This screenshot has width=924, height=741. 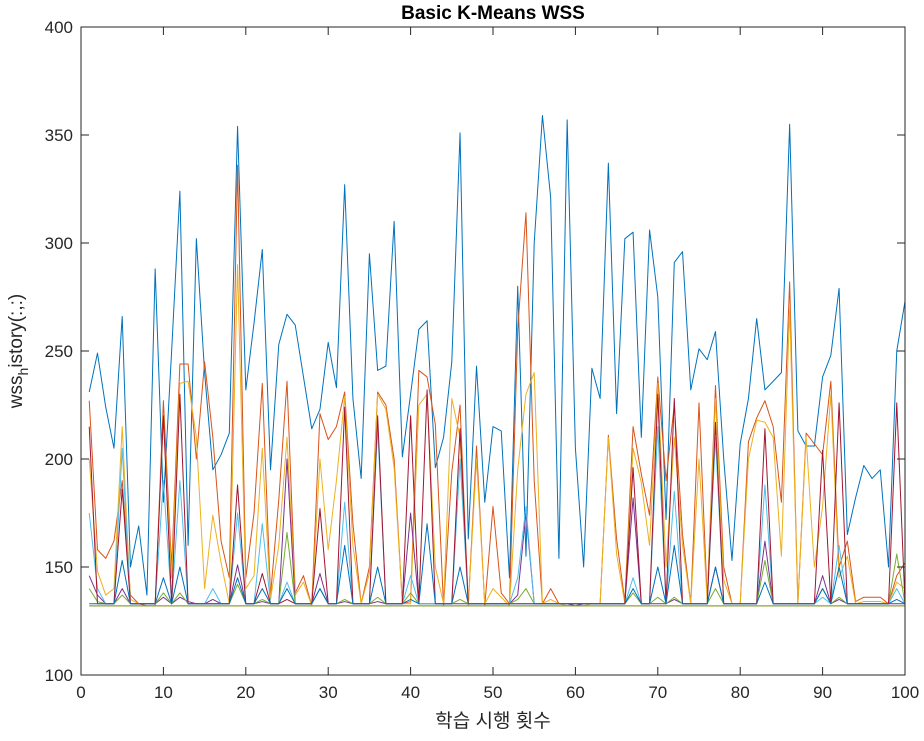 I want to click on y-axis-label: wsshistory(:,:), so click(x=18, y=351).